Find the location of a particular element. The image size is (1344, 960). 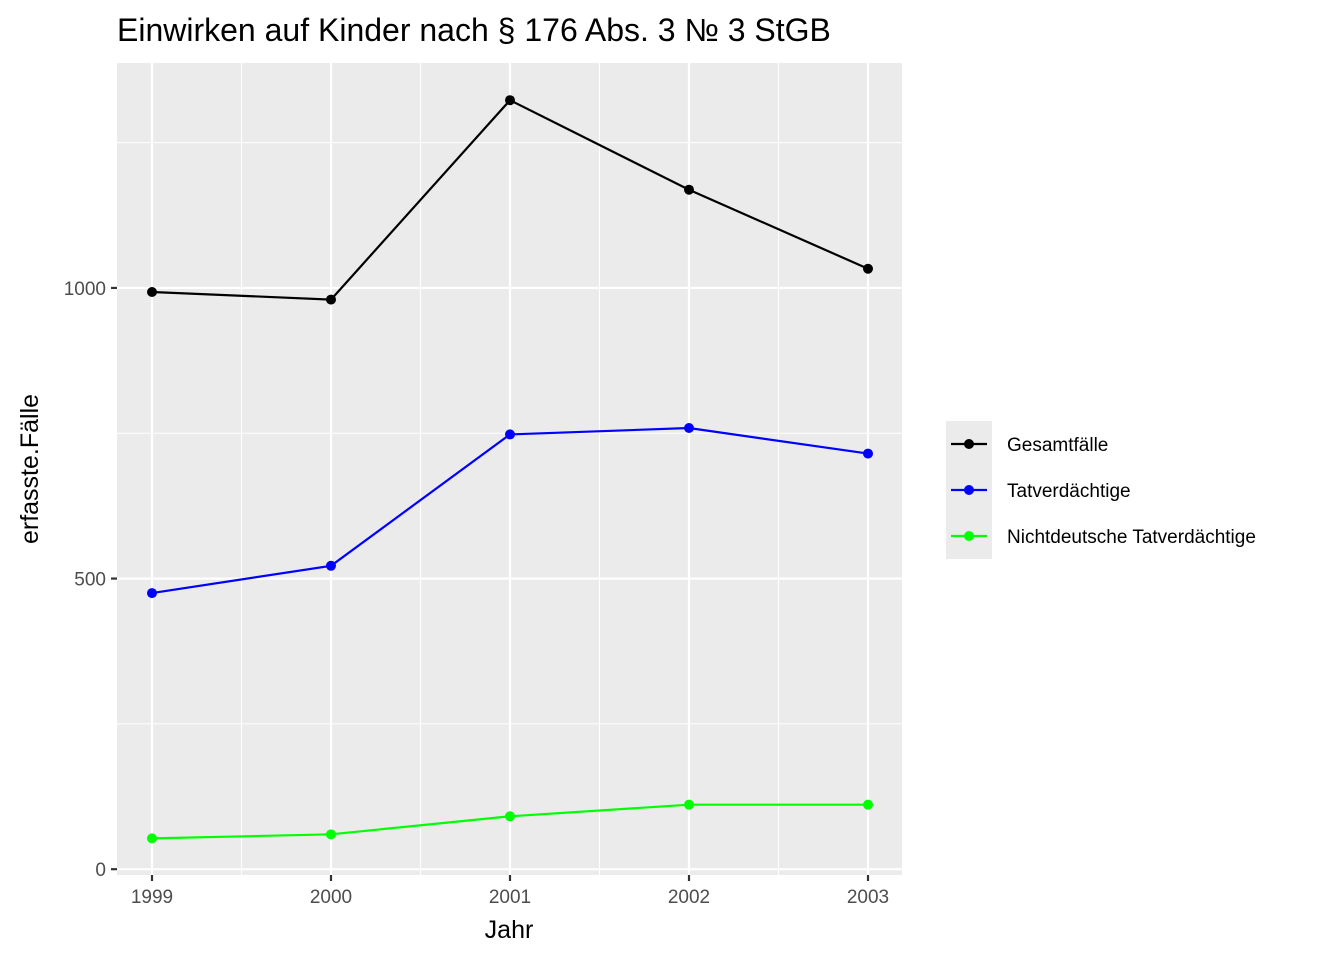

x-tick-label: 1999 is located at coordinates (152, 897).